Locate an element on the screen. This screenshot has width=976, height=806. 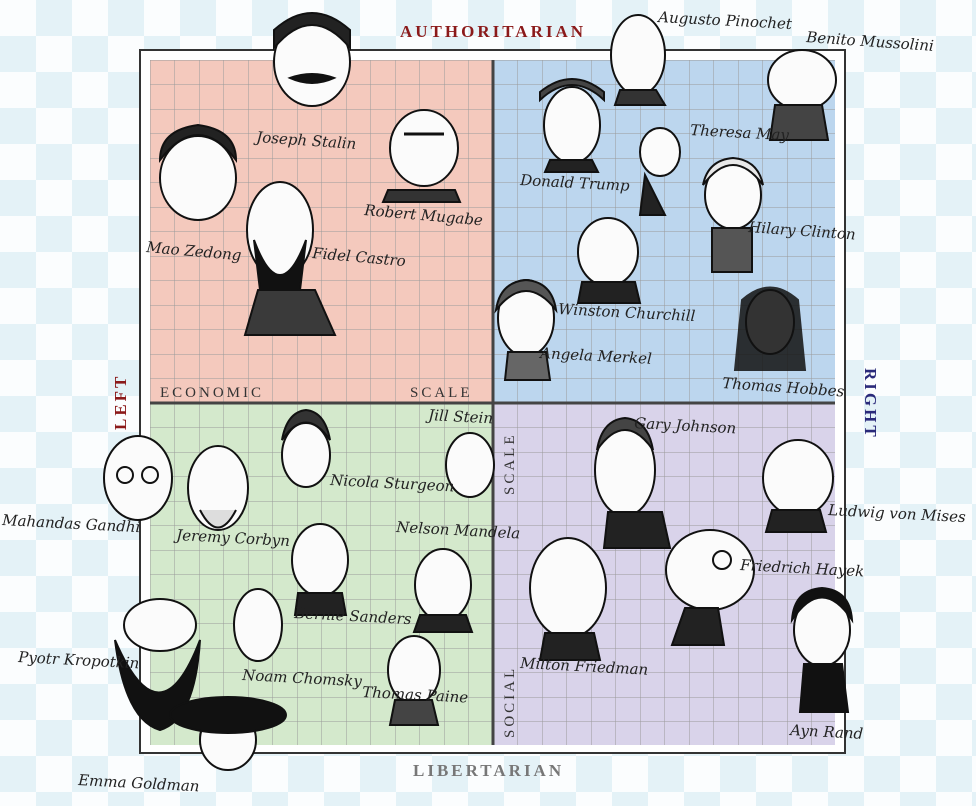
trump-portrait is located at coordinates (572, 125).